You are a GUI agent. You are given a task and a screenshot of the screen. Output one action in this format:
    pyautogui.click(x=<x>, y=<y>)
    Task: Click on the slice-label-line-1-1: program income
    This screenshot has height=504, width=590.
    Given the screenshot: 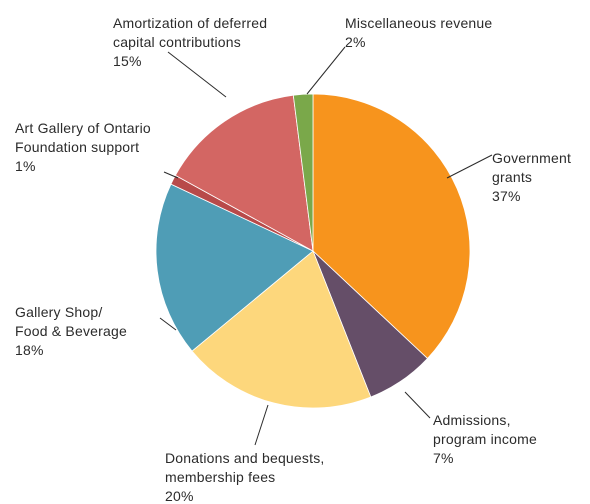 What is the action you would take?
    pyautogui.click(x=485, y=439)
    